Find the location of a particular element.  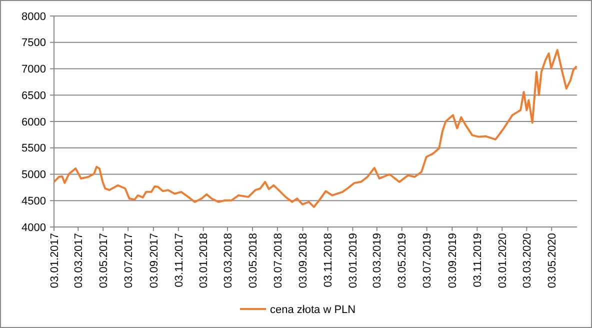

y-tick-label: 8000 is located at coordinates (34, 16).